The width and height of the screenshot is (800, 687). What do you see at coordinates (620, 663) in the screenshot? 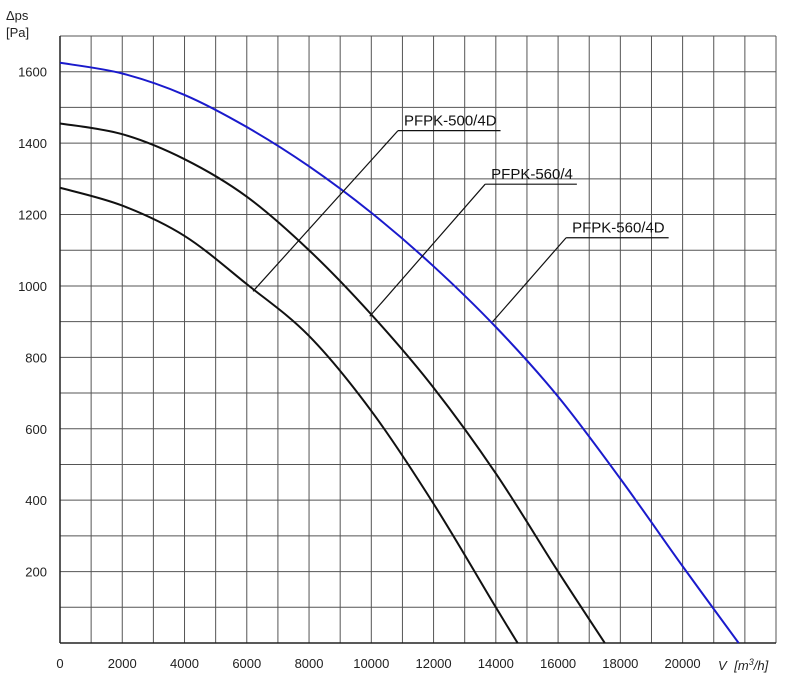
I see `x-tick-label: 18000` at bounding box center [620, 663].